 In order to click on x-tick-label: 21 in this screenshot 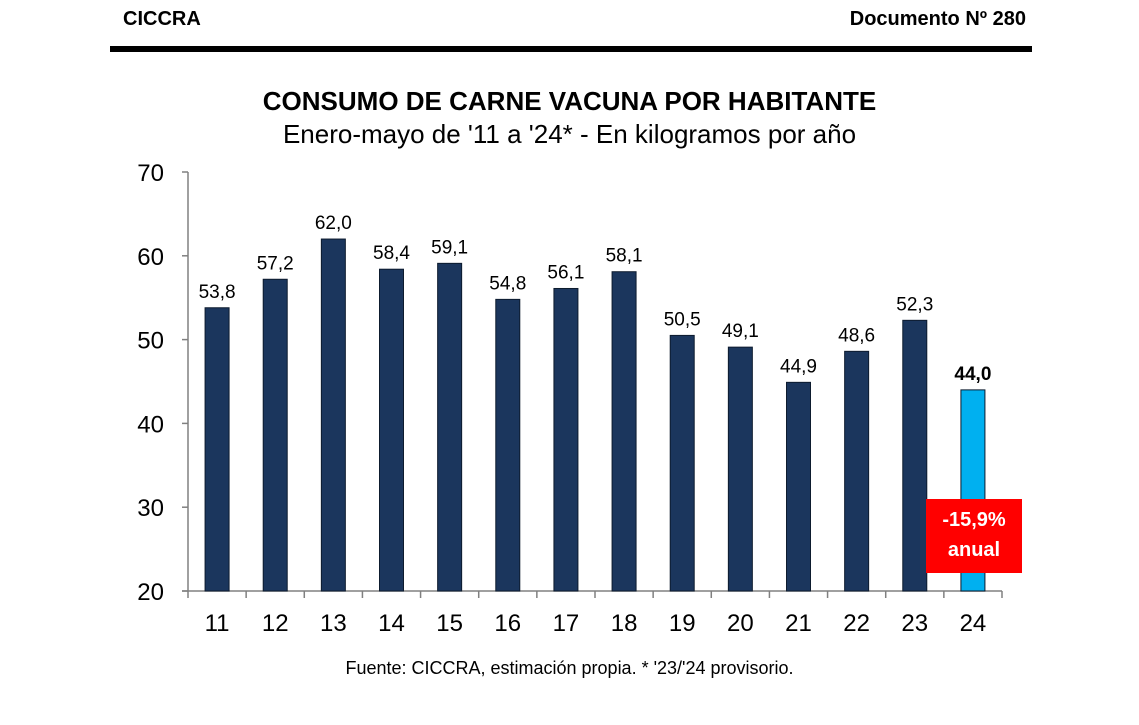, I will do `click(798, 623)`.